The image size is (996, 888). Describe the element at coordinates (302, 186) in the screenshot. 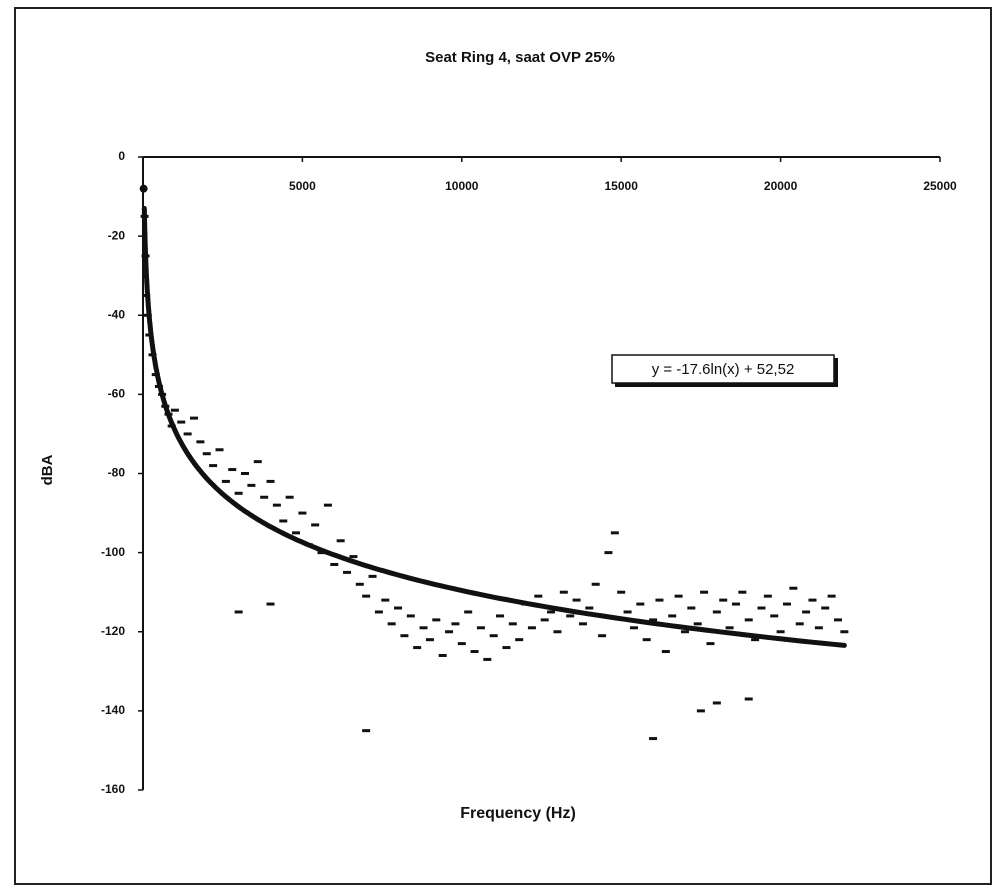

I see `x-tick-label: 5000` at that location.